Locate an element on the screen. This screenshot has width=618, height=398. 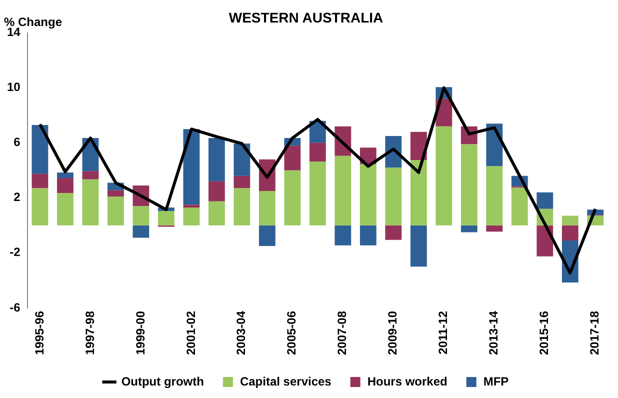
x-tick-label: 2007-08 is located at coordinates (342, 333).